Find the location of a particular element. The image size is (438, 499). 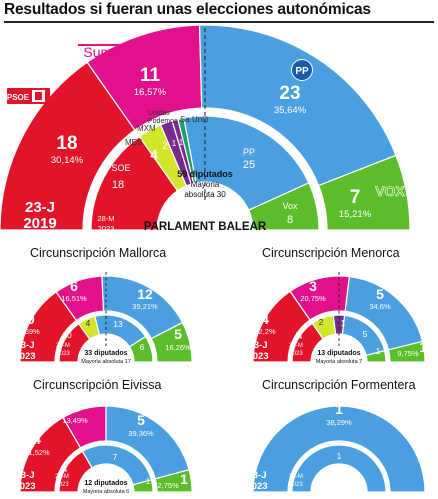

menorca-outer-year: 23-J is located at coordinates (257, 345).